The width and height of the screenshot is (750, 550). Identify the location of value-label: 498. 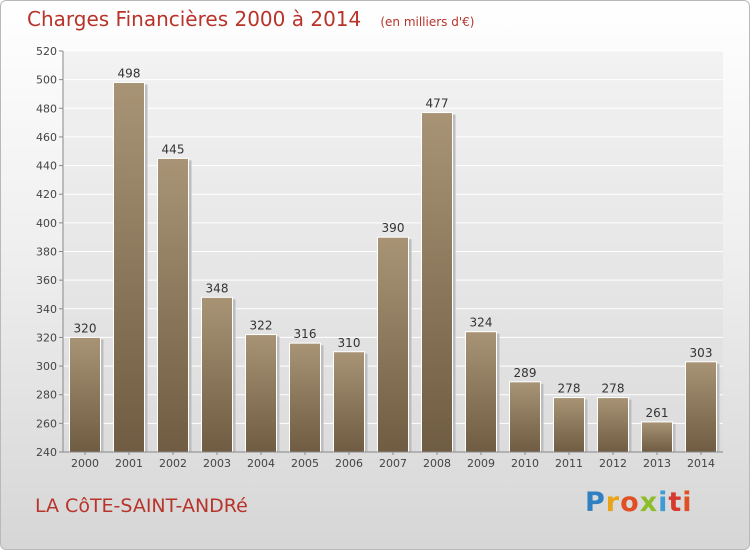
(129, 74).